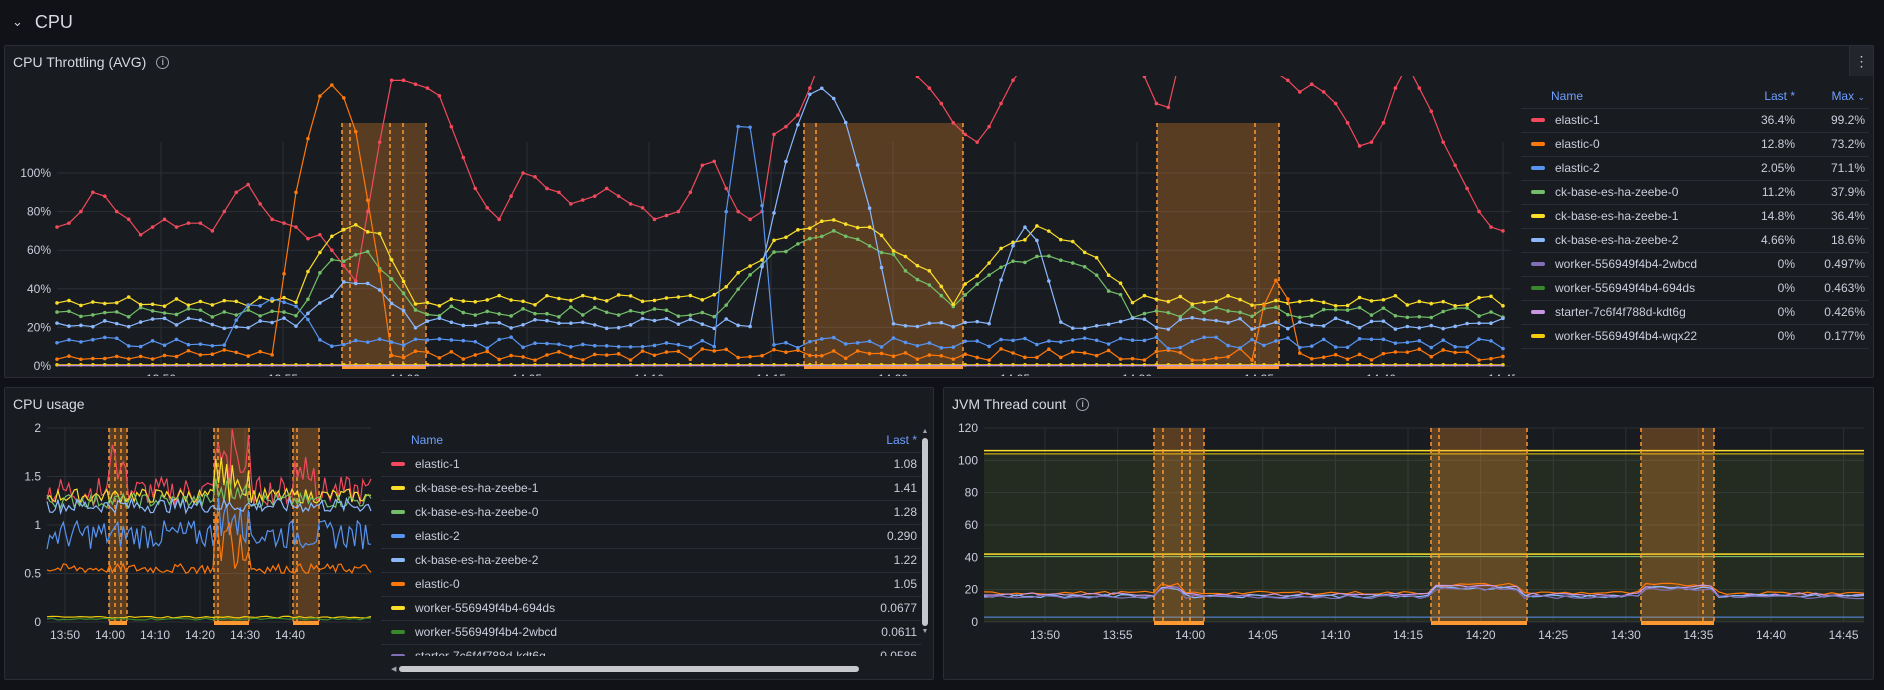 This screenshot has height=690, width=1884. Describe the element at coordinates (651, 650) in the screenshot. I see `legend-row: starter-7c6f4f788d-kdt6g 0.0586` at that location.